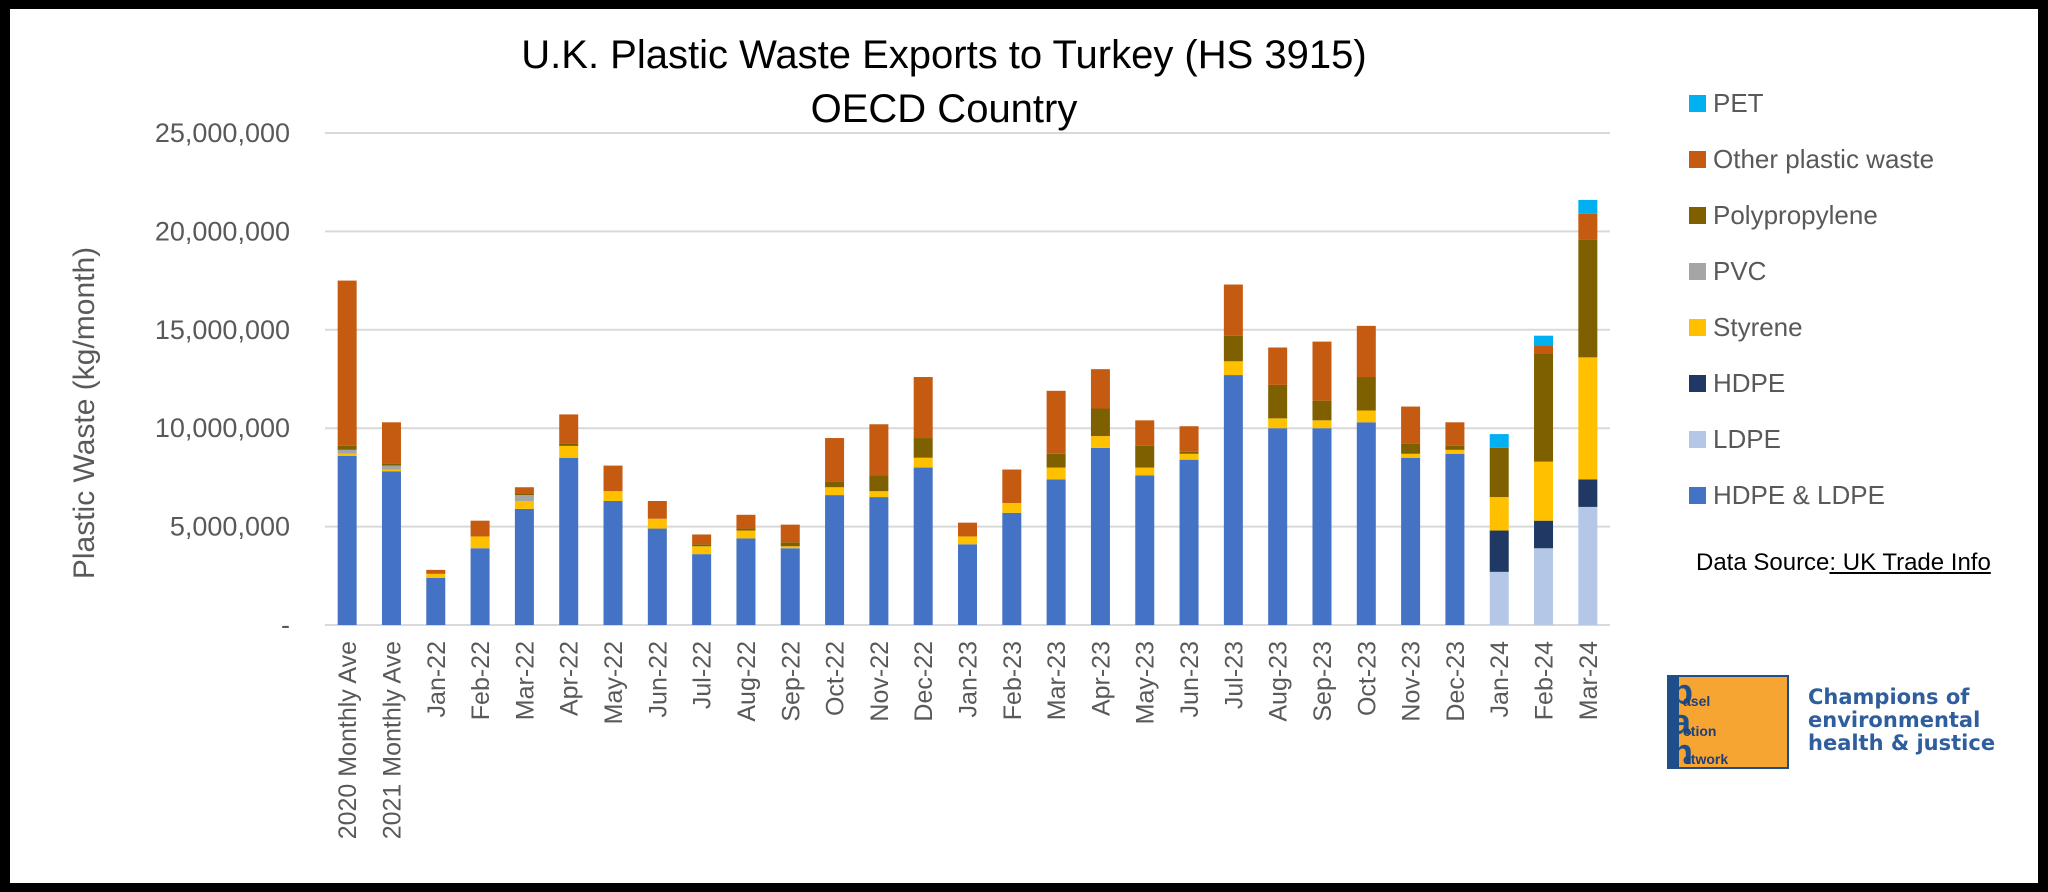  I want to click on chart-subtitle: OECD Country, so click(944, 109).